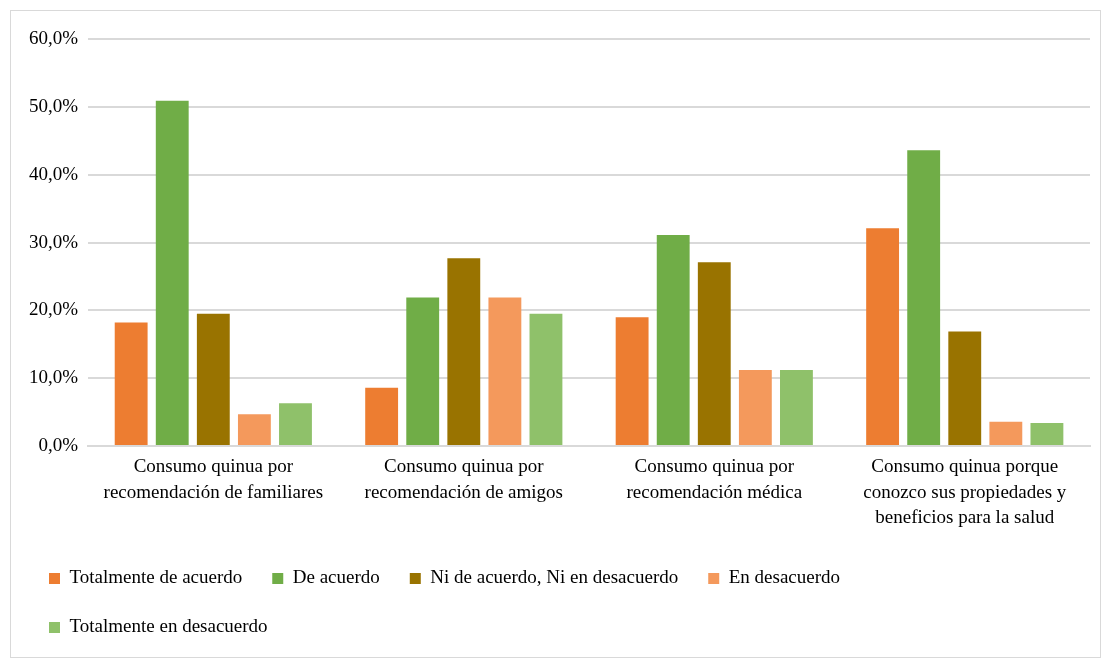 The height and width of the screenshot is (666, 1111). What do you see at coordinates (554, 577) in the screenshot?
I see `legend-label: Ni de acuerdo, Ni en desacuerdo` at bounding box center [554, 577].